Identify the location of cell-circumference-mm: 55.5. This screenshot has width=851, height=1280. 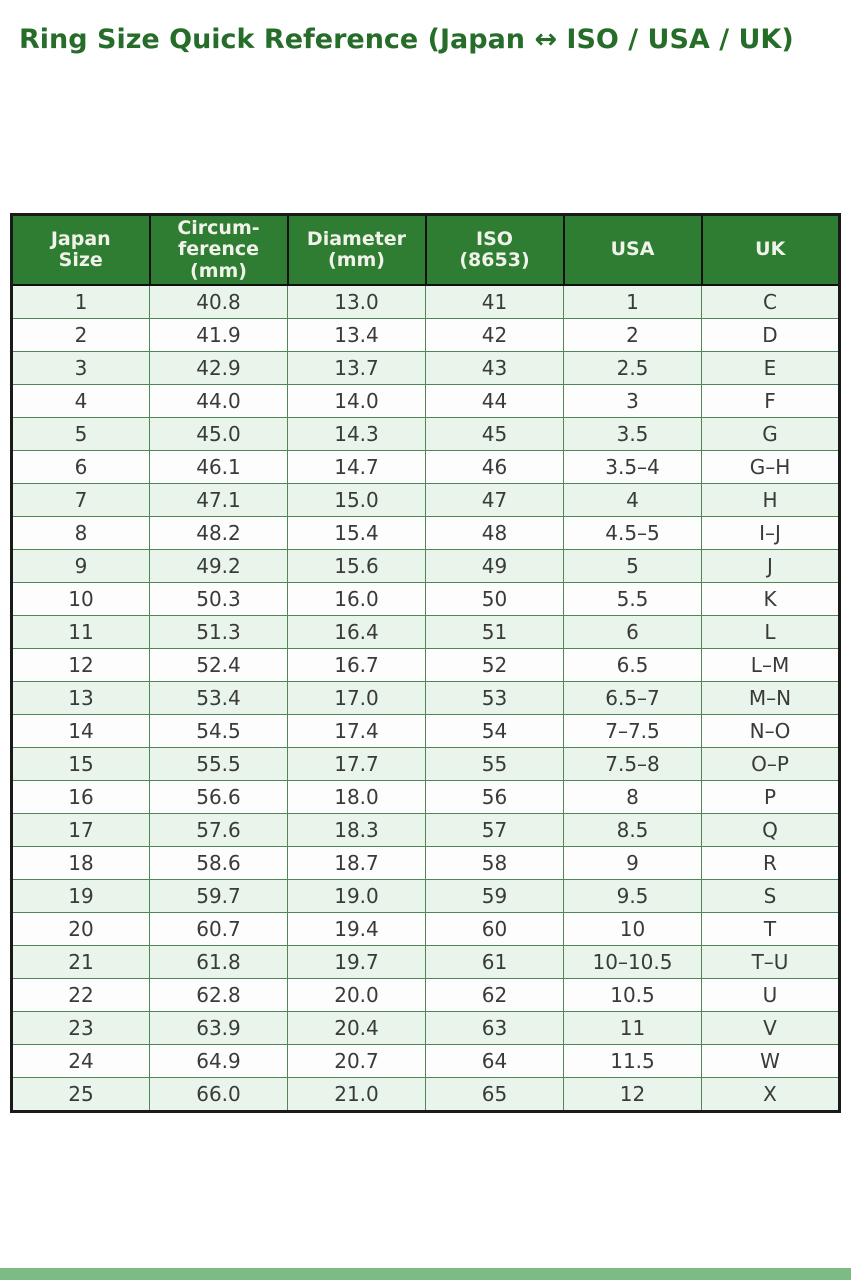
(218, 763).